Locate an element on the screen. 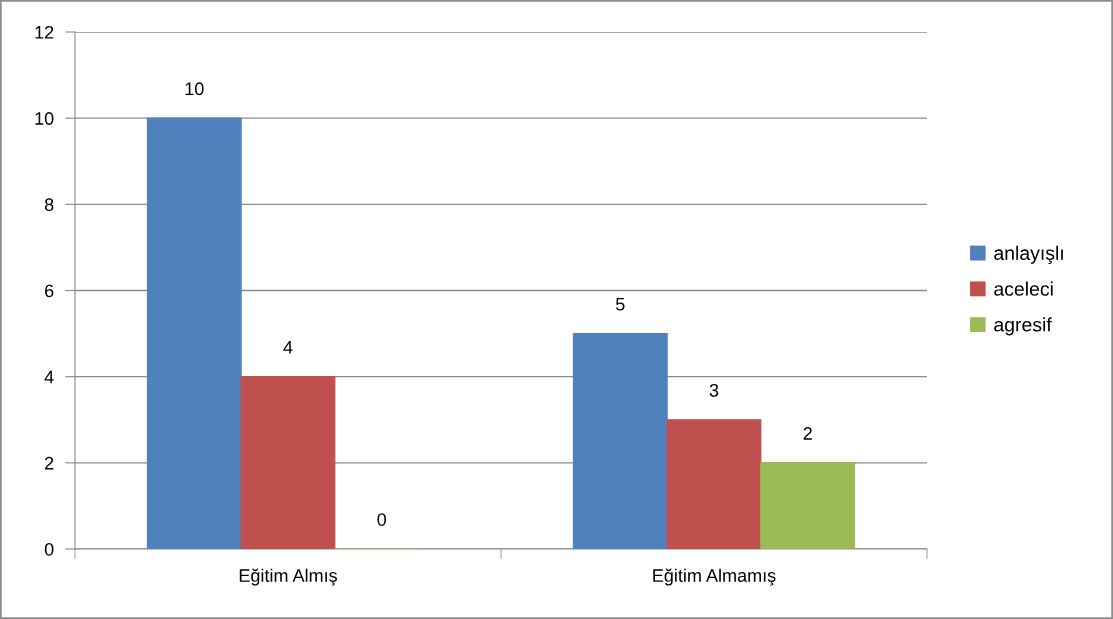 The height and width of the screenshot is (619, 1113). data-label: 2 is located at coordinates (807, 433).